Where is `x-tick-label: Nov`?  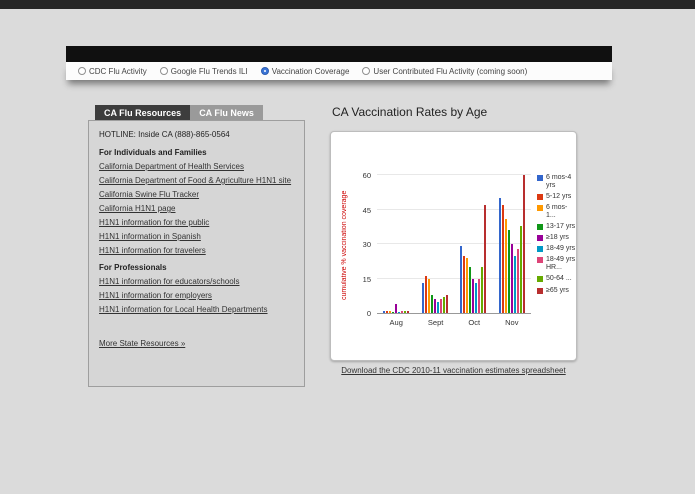
x-tick-label: Nov is located at coordinates (512, 322).